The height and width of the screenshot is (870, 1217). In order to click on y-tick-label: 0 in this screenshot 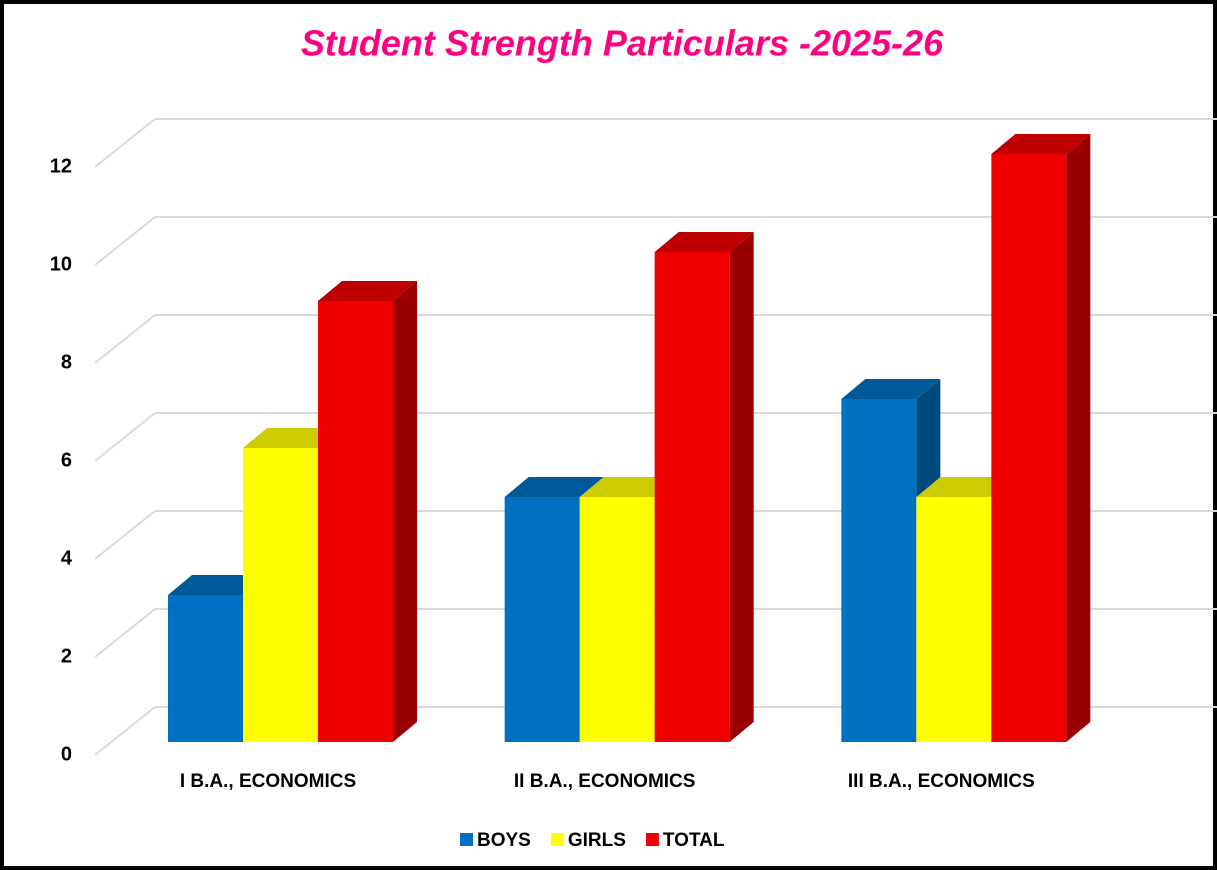, I will do `click(66, 754)`.